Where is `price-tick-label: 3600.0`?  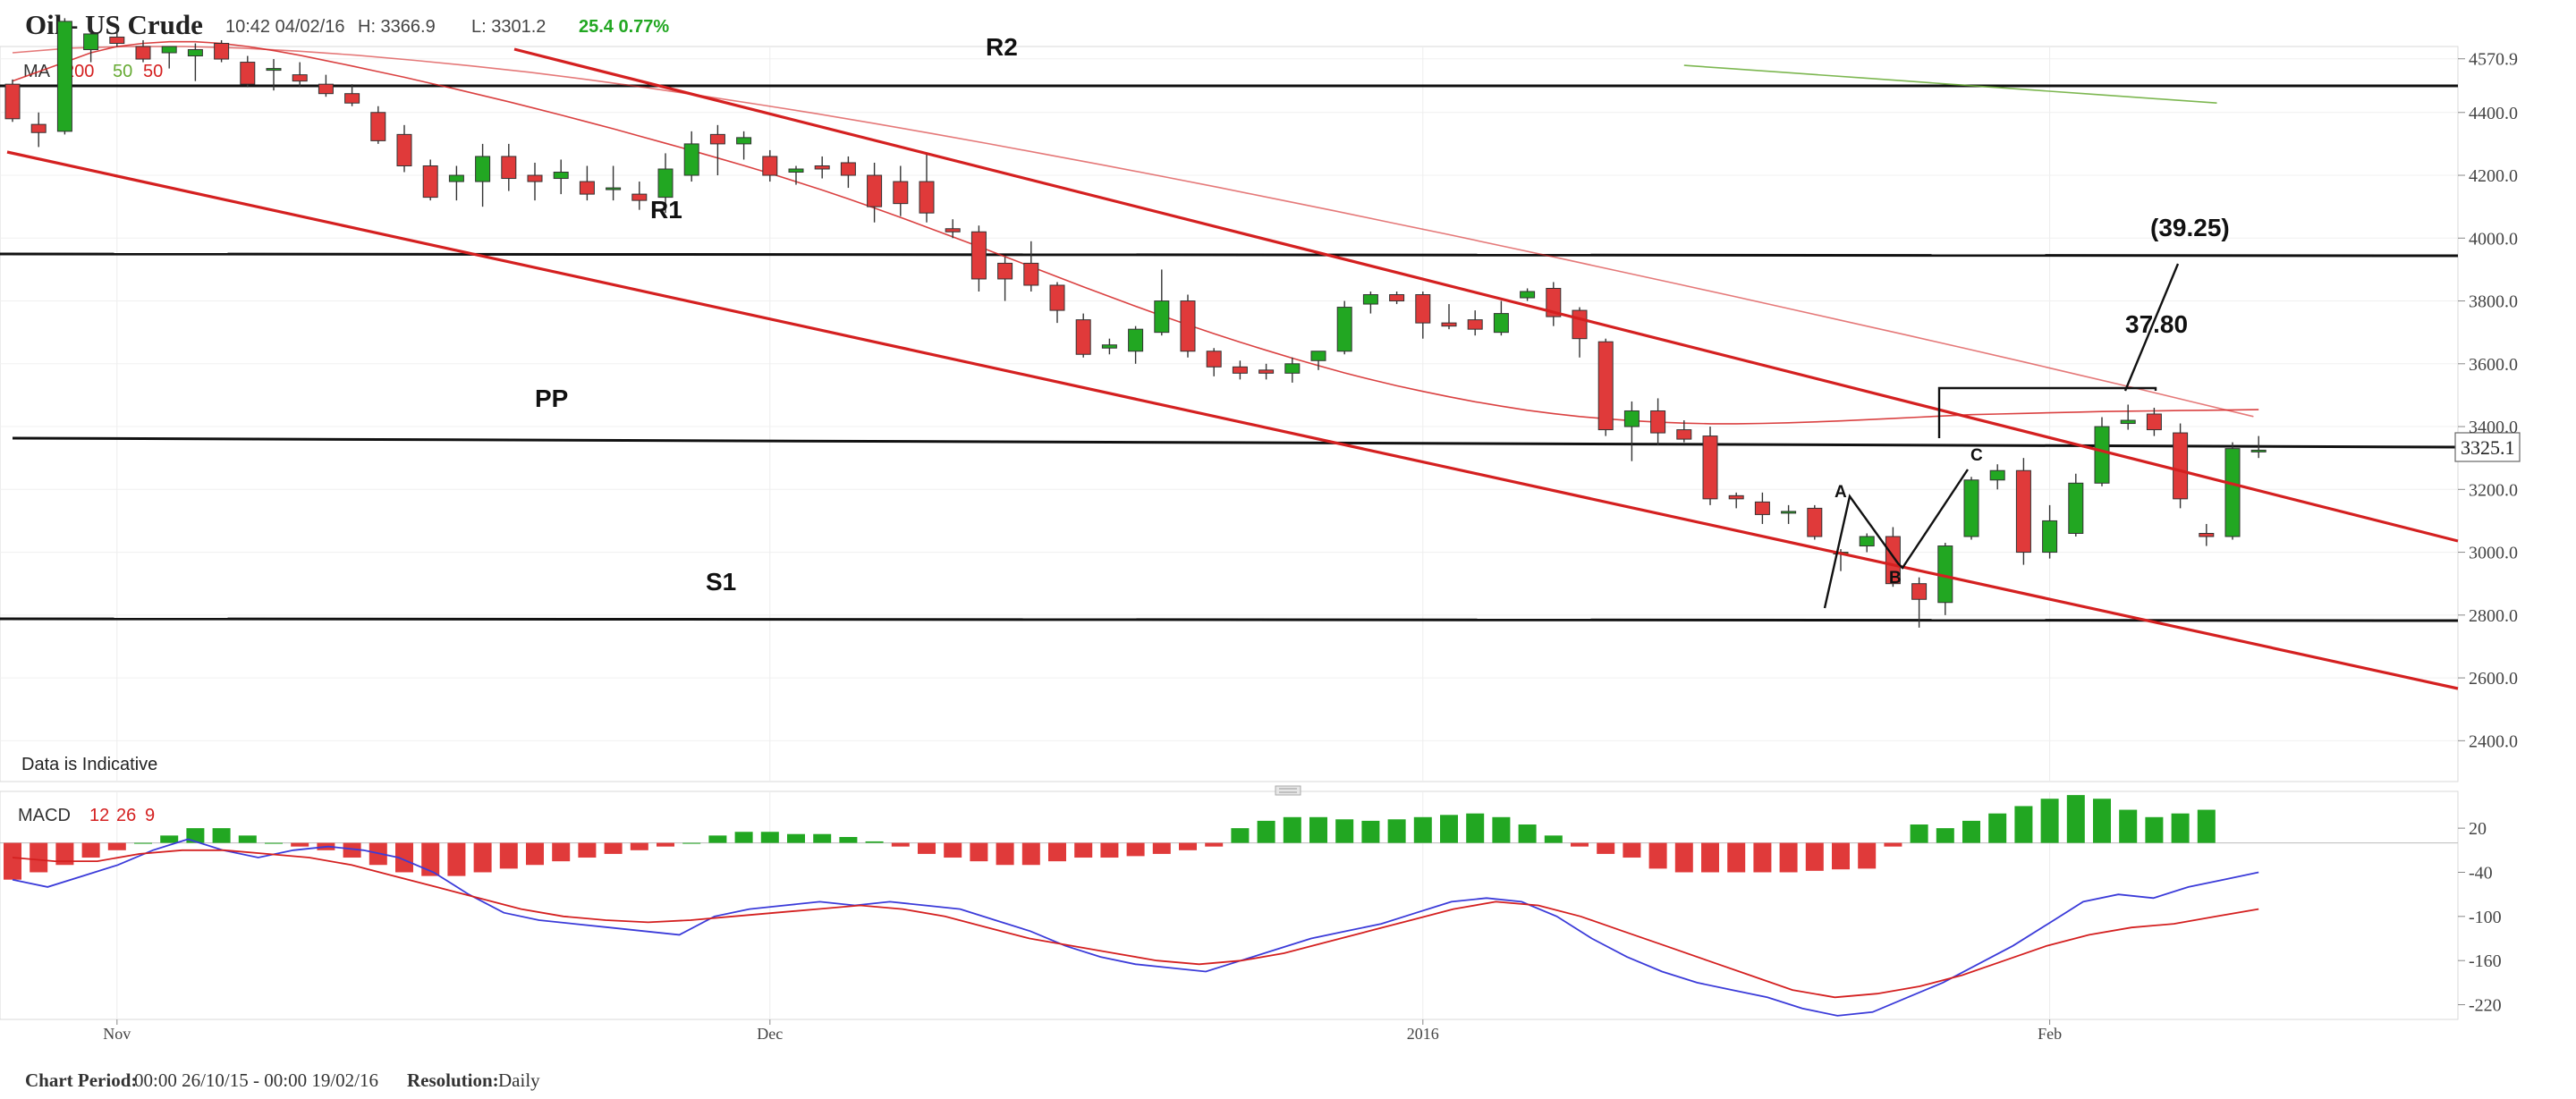 price-tick-label: 3600.0 is located at coordinates (2493, 365).